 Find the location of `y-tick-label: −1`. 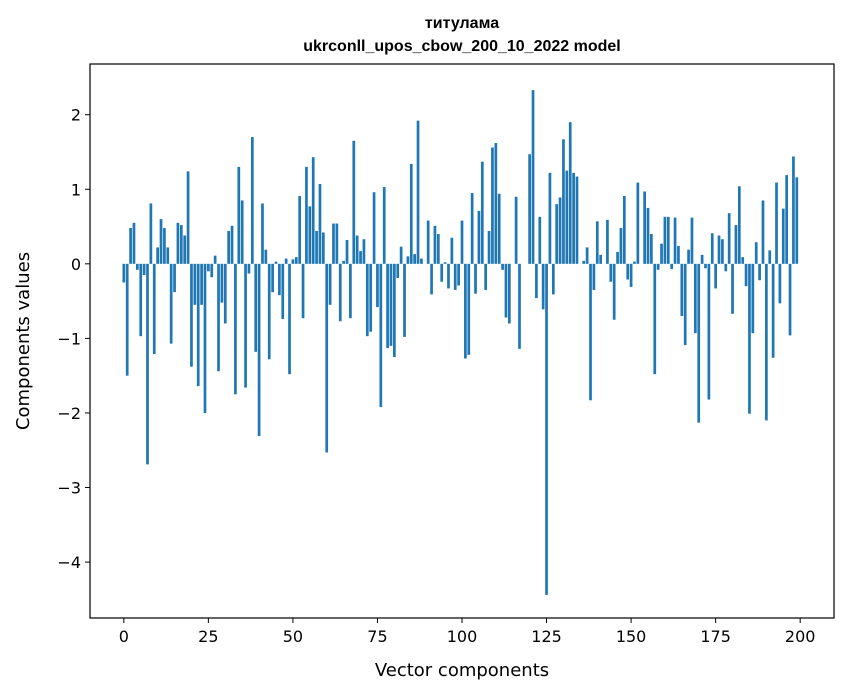

y-tick-label: −1 is located at coordinates (69, 338).